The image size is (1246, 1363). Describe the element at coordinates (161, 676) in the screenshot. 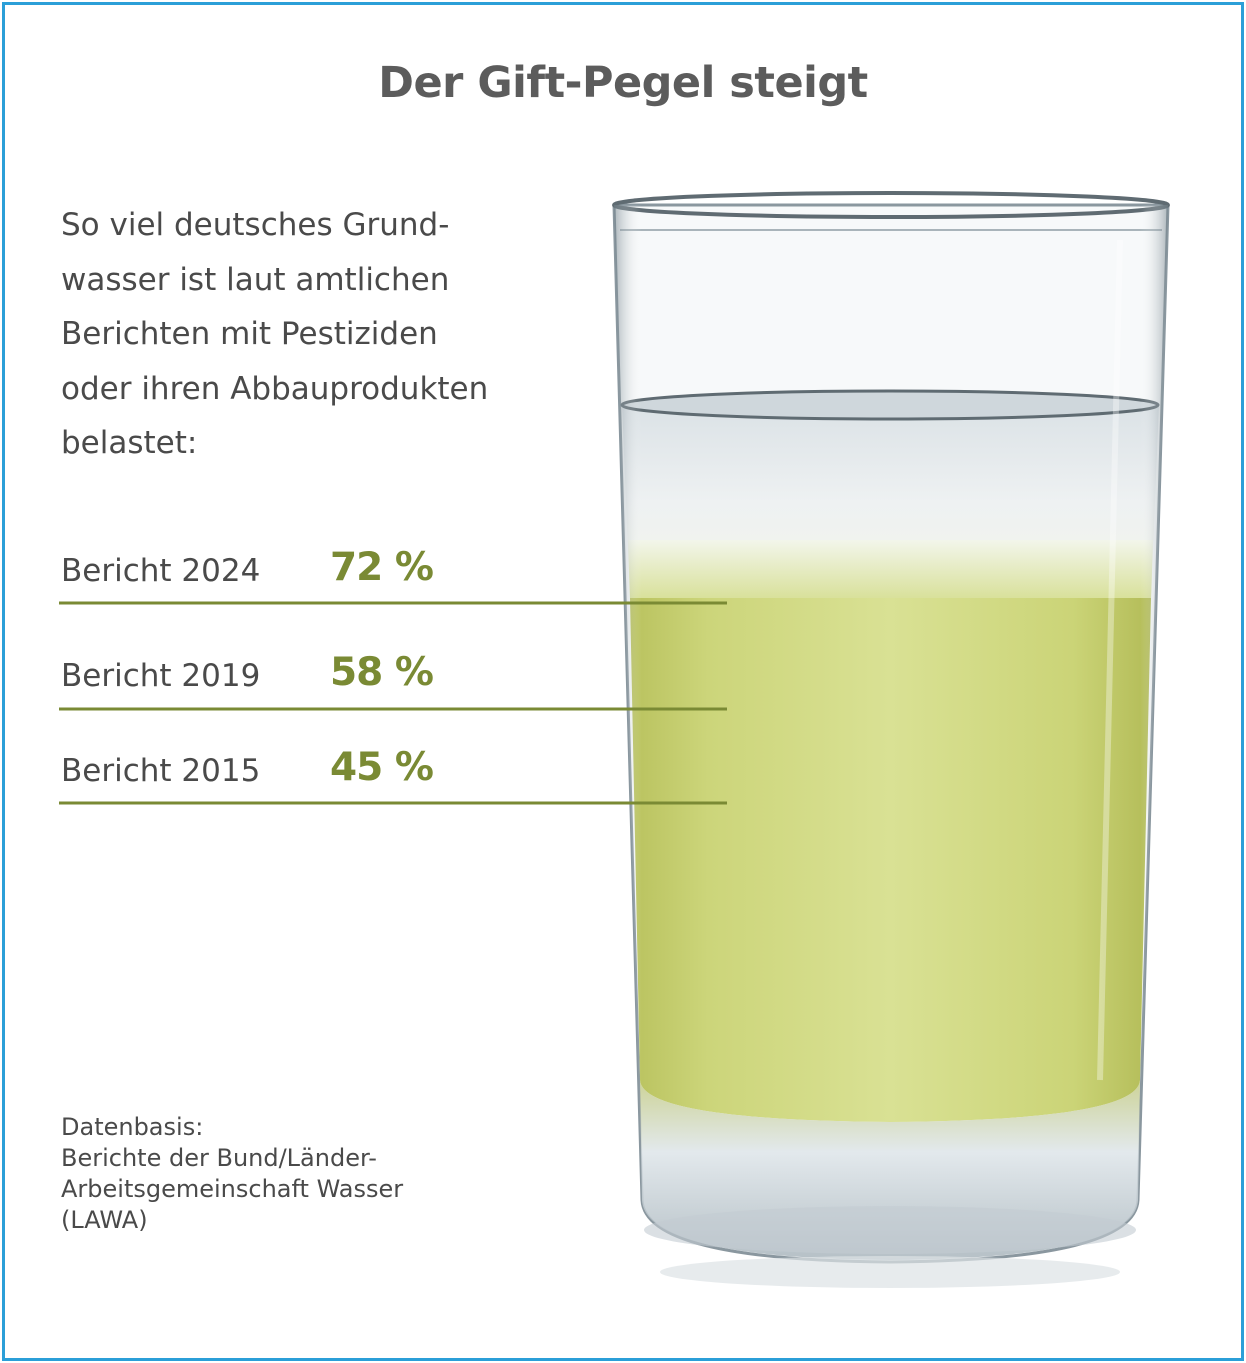

I see `row-label-2019: Bericht 2019` at that location.